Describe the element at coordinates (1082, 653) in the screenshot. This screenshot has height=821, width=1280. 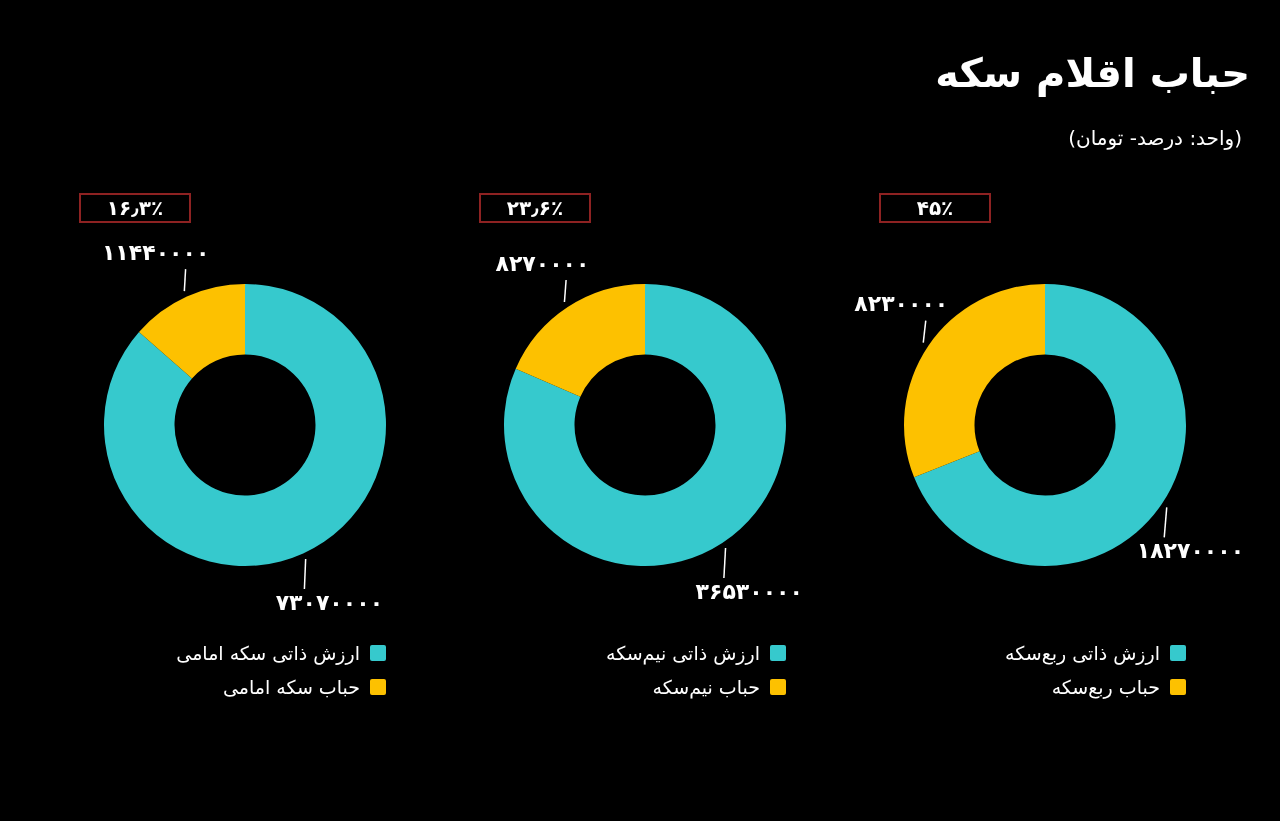
I see `legend-label: ارزش ذاتی ربع‌سکه` at that location.